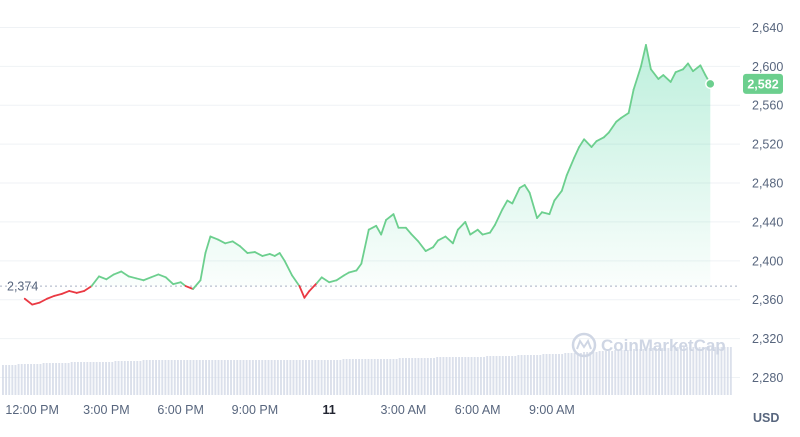  I want to click on x-tick-label: 3:00 PM, so click(106, 410).